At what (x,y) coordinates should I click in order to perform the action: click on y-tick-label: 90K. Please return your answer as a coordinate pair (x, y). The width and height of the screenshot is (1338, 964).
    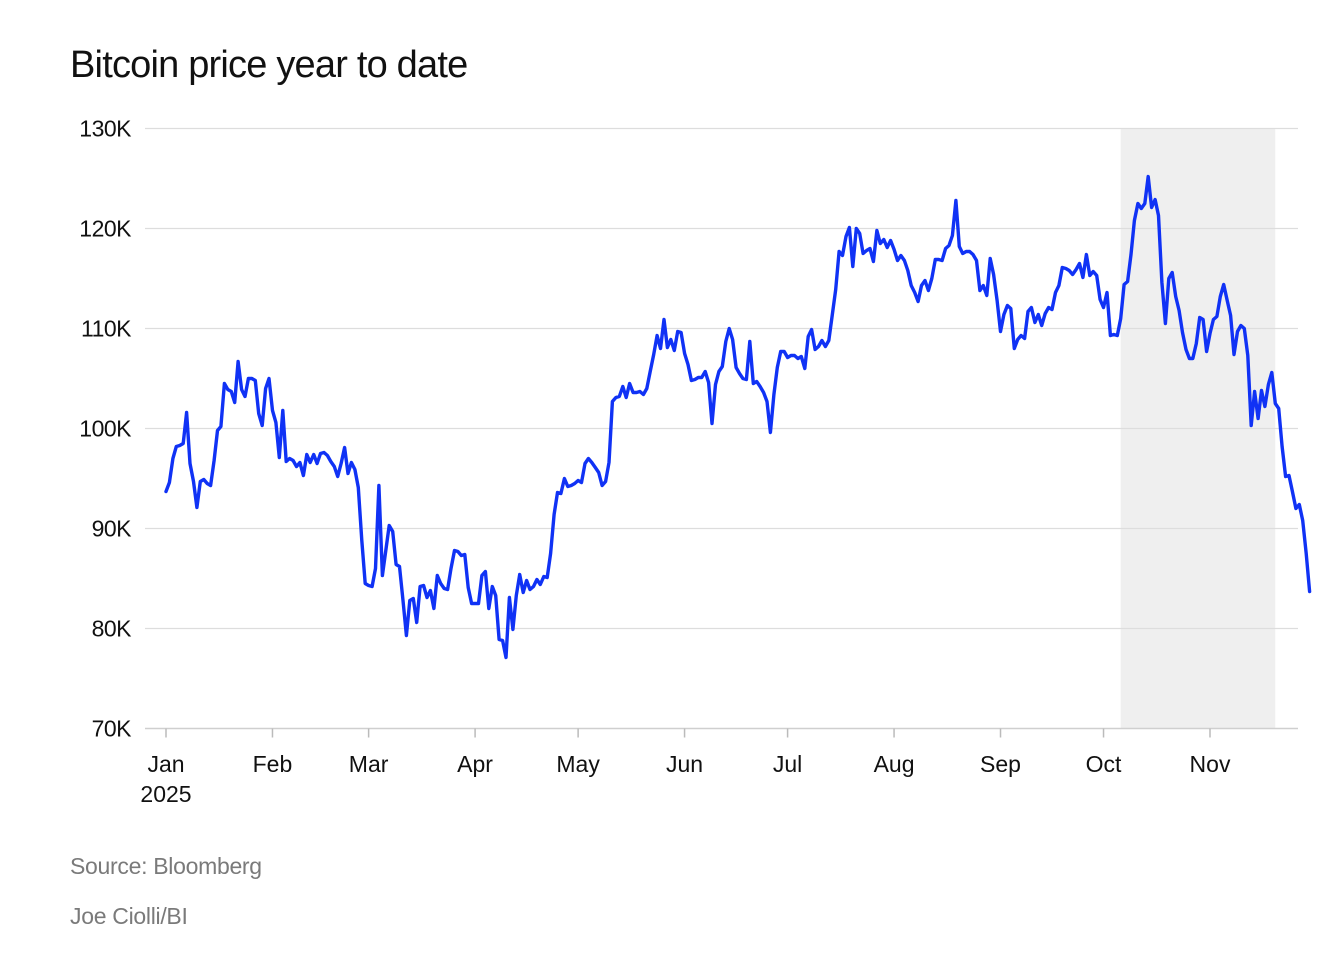
    Looking at the image, I should click on (112, 529).